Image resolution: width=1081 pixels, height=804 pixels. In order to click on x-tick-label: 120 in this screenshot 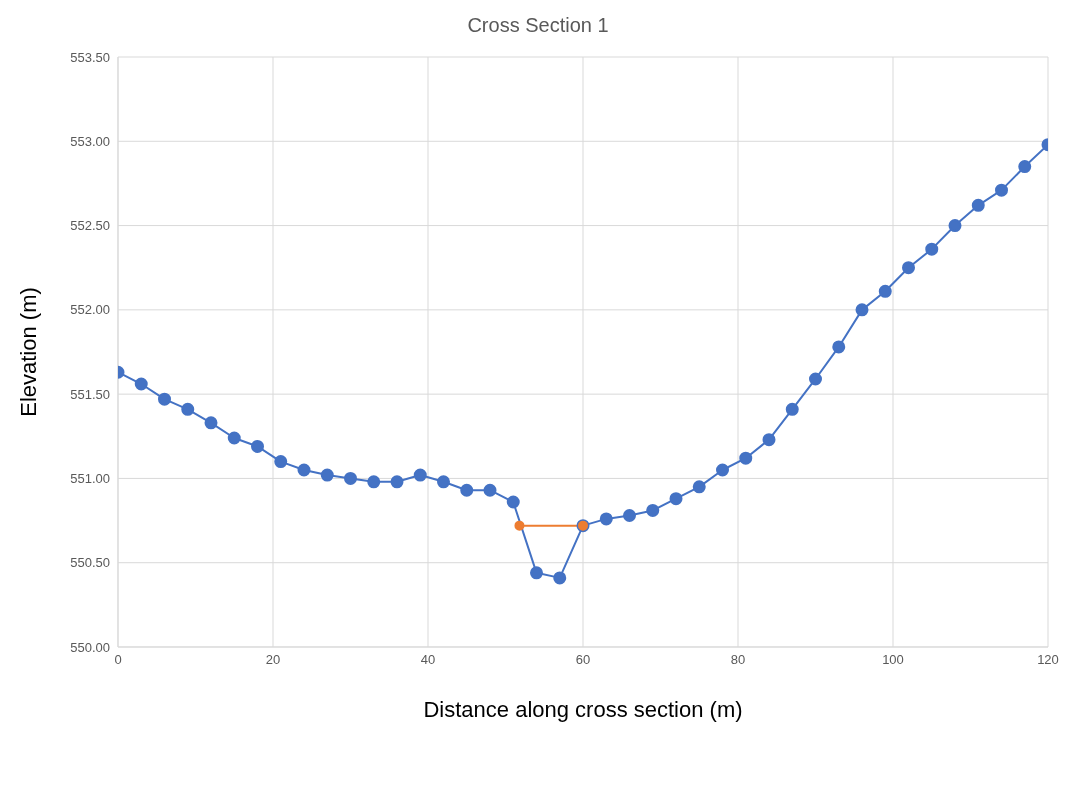, I will do `click(1048, 660)`.